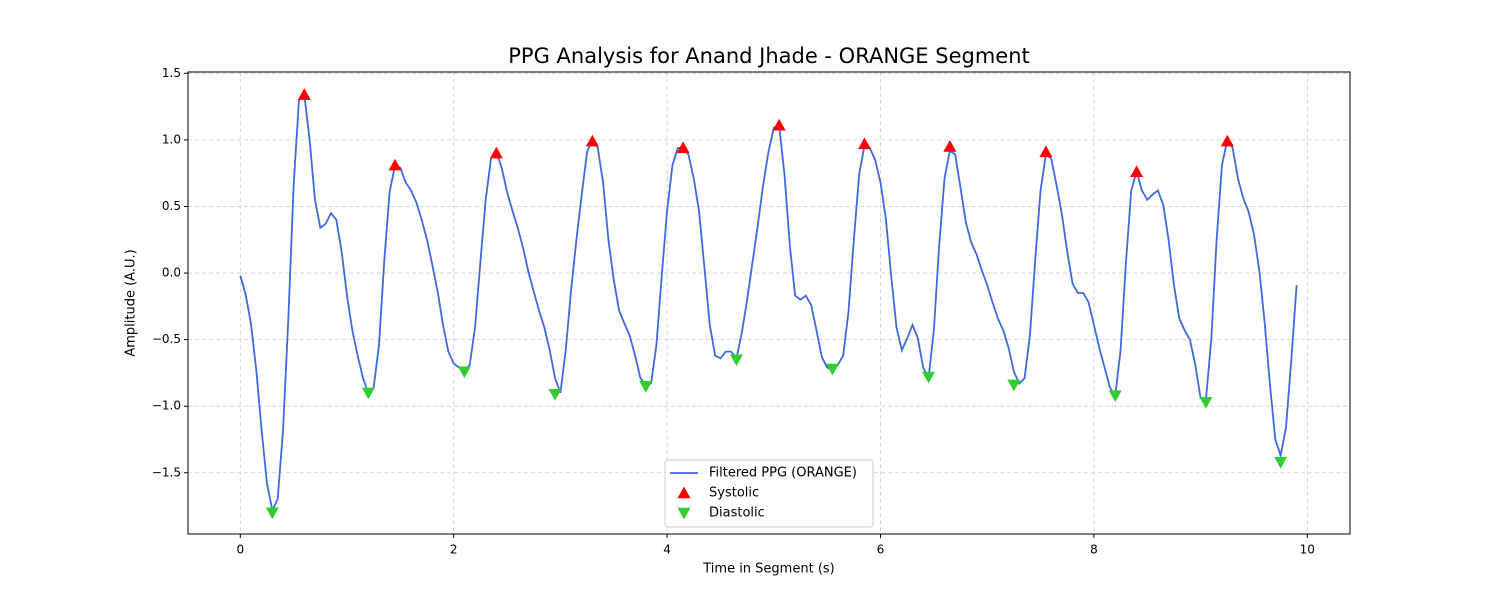 The image size is (1500, 600). I want to click on x-tick-label: 0, so click(240, 550).